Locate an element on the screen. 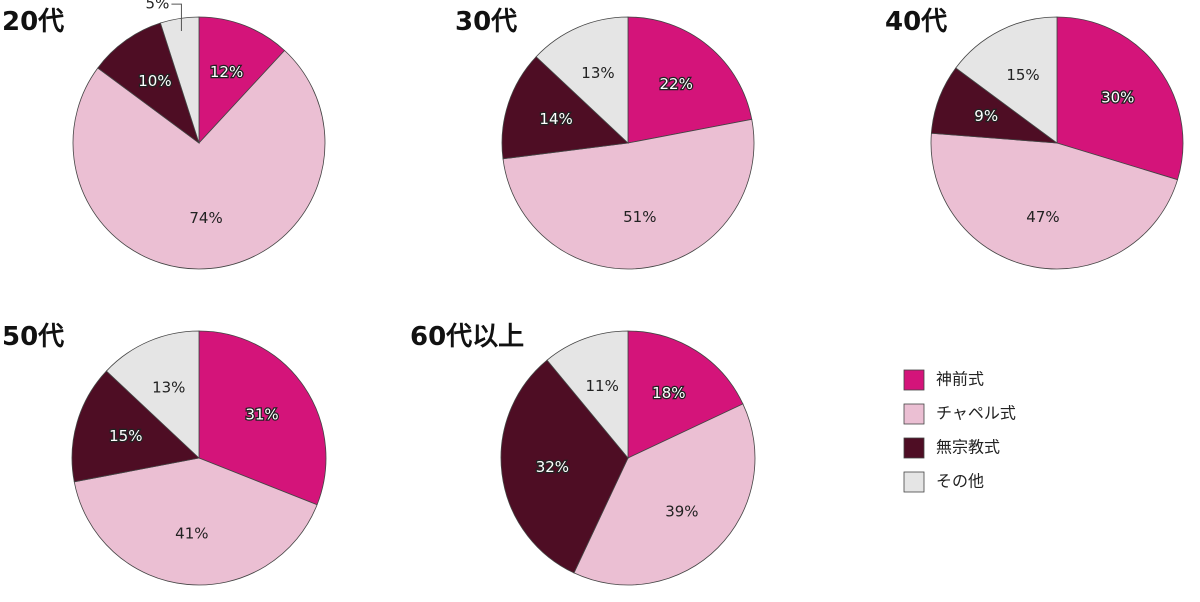 Image resolution: width=1200 pixels, height=602 pixels. data-label: 74% is located at coordinates (205, 218).